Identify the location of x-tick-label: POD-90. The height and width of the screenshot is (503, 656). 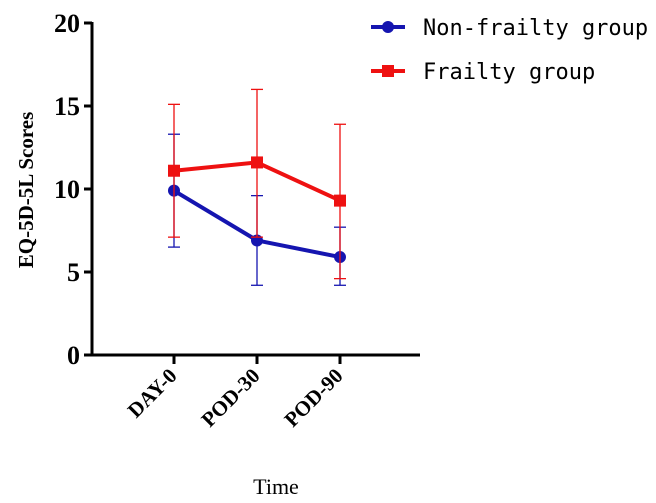
(313, 398).